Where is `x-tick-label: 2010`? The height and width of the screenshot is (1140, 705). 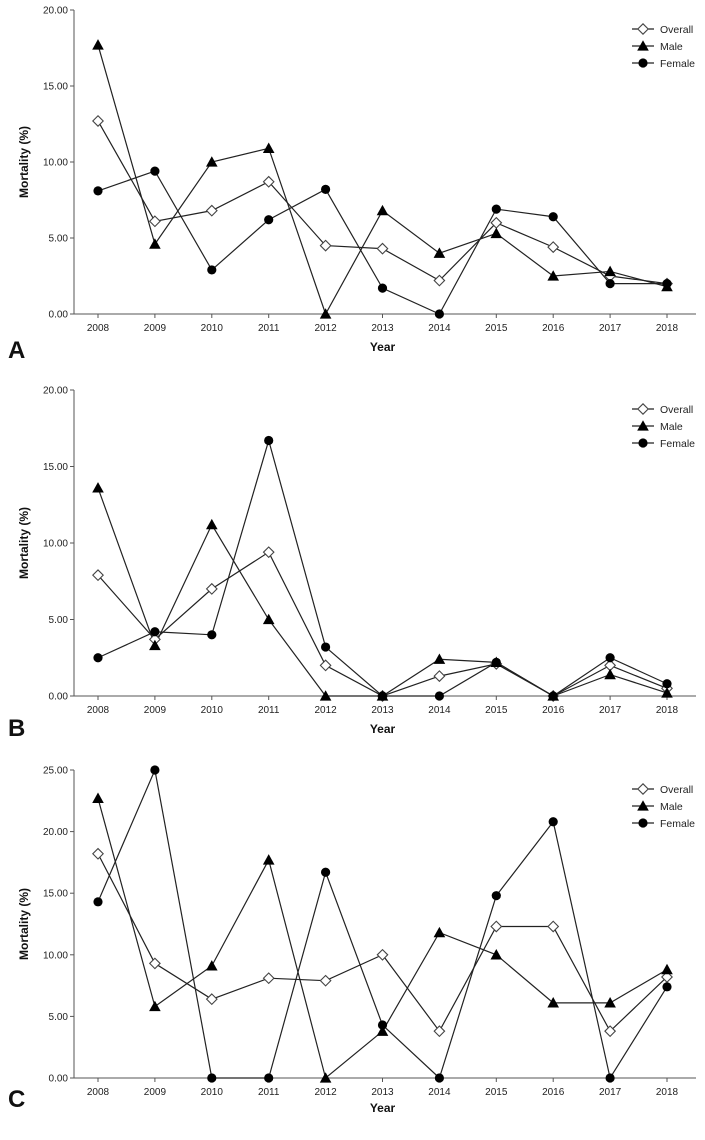 x-tick-label: 2010 is located at coordinates (212, 710).